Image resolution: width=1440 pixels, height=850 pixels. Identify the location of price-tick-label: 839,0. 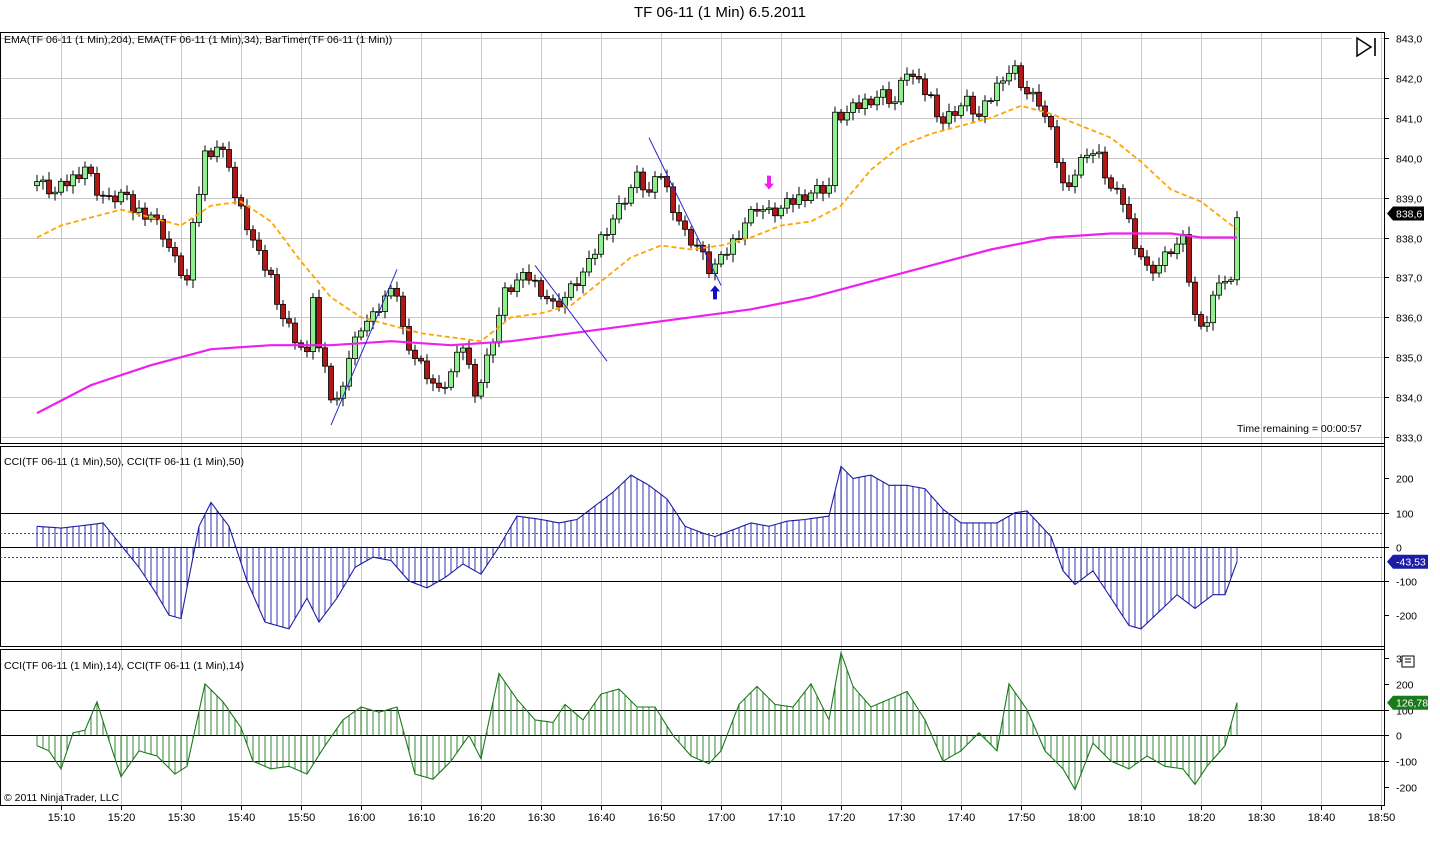
(1409, 200).